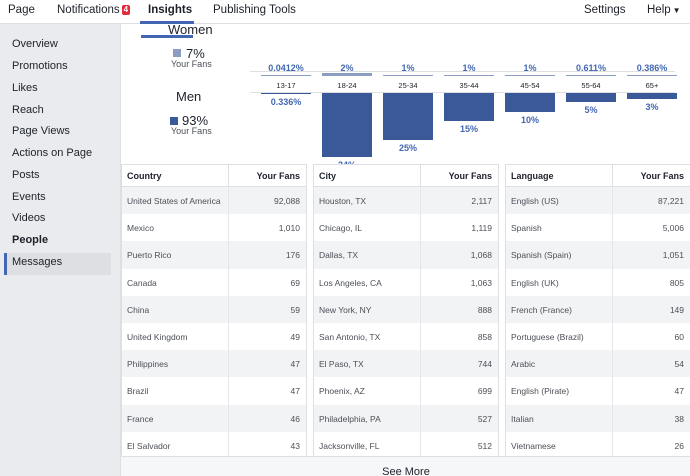  I want to click on language-name-cell: Spanish (Spain), so click(541, 255).